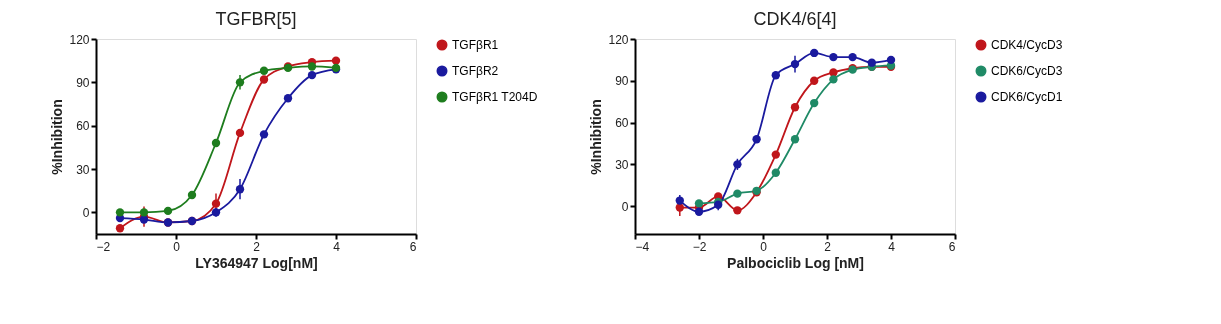 The width and height of the screenshot is (1221, 324). I want to click on legend-label: CDK4/CycD3, so click(1027, 45).